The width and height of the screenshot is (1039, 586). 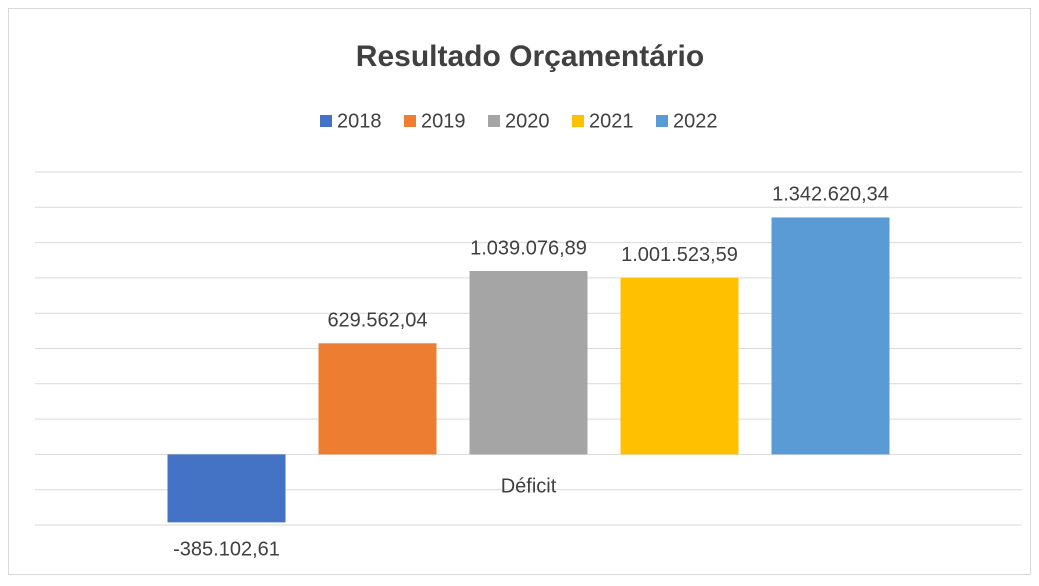 What do you see at coordinates (611, 121) in the screenshot?
I see `legend-label: 2021` at bounding box center [611, 121].